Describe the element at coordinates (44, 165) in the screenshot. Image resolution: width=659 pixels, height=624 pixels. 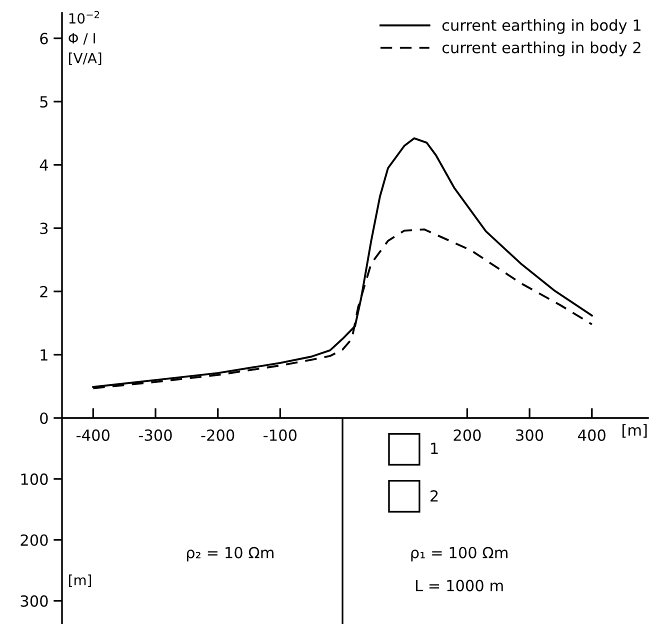
I see `y-tick-label: 4` at that location.